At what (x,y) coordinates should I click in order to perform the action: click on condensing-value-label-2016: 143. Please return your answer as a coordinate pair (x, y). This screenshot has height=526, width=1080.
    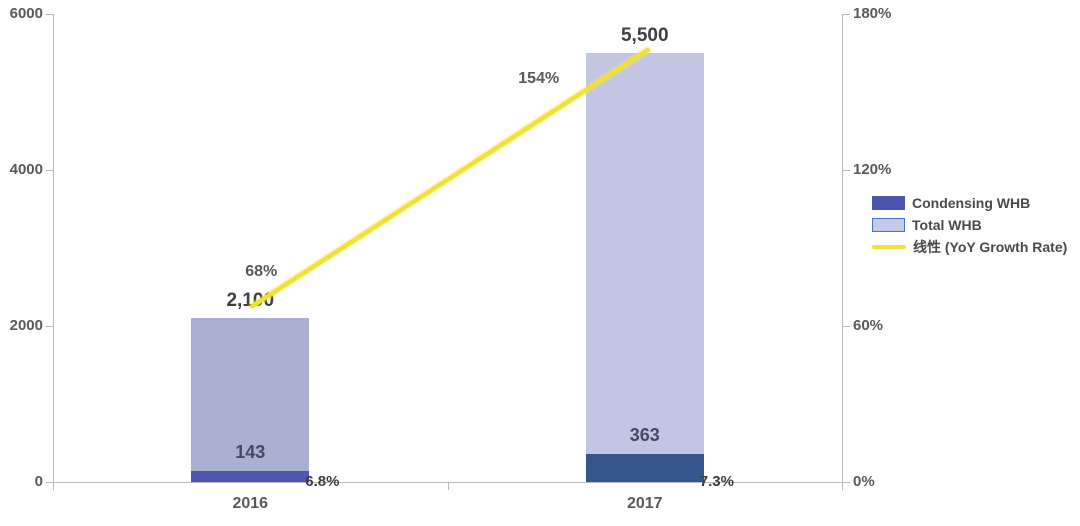
    Looking at the image, I should click on (250, 451).